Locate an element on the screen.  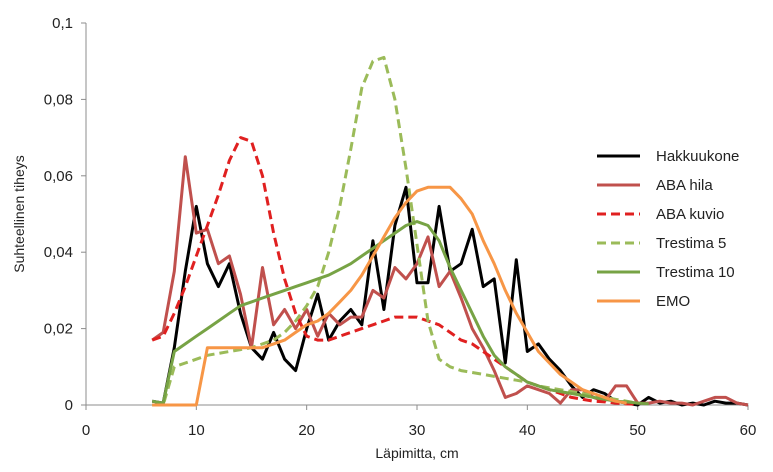
x-ticks: 0 10 20 30 40 50 60 is located at coordinates (419, 422).